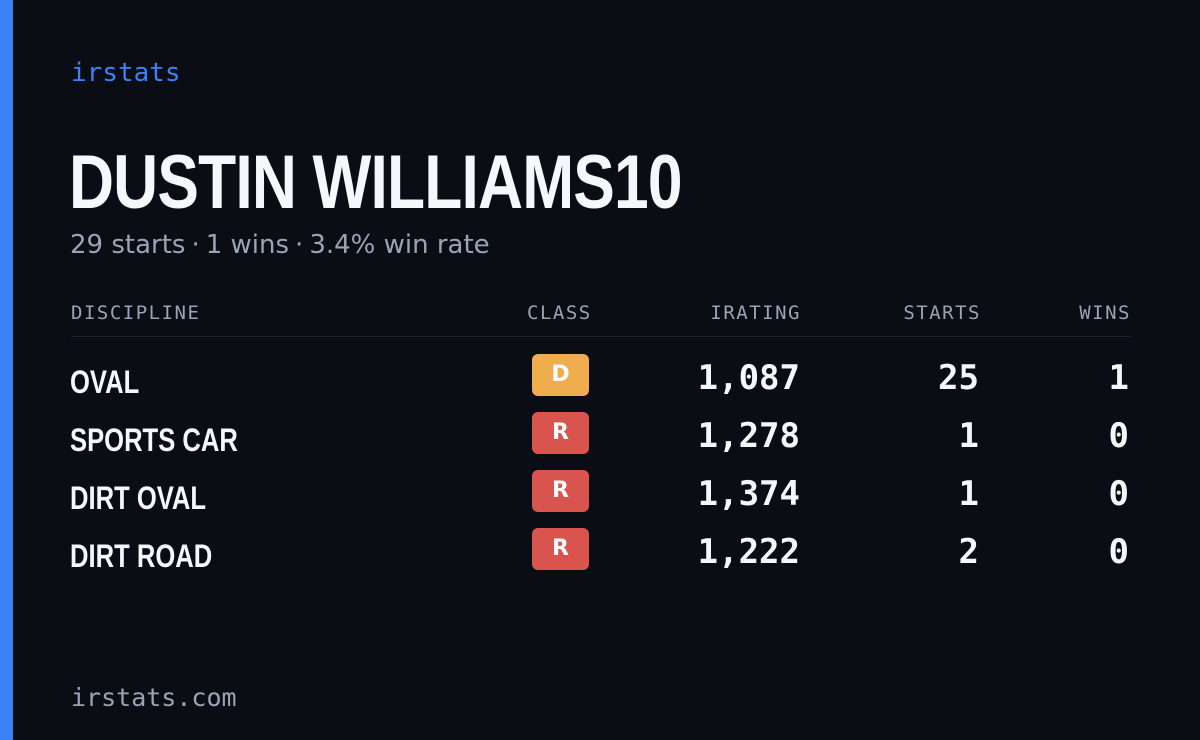  What do you see at coordinates (1105, 313) in the screenshot?
I see `header-wins: WINS` at bounding box center [1105, 313].